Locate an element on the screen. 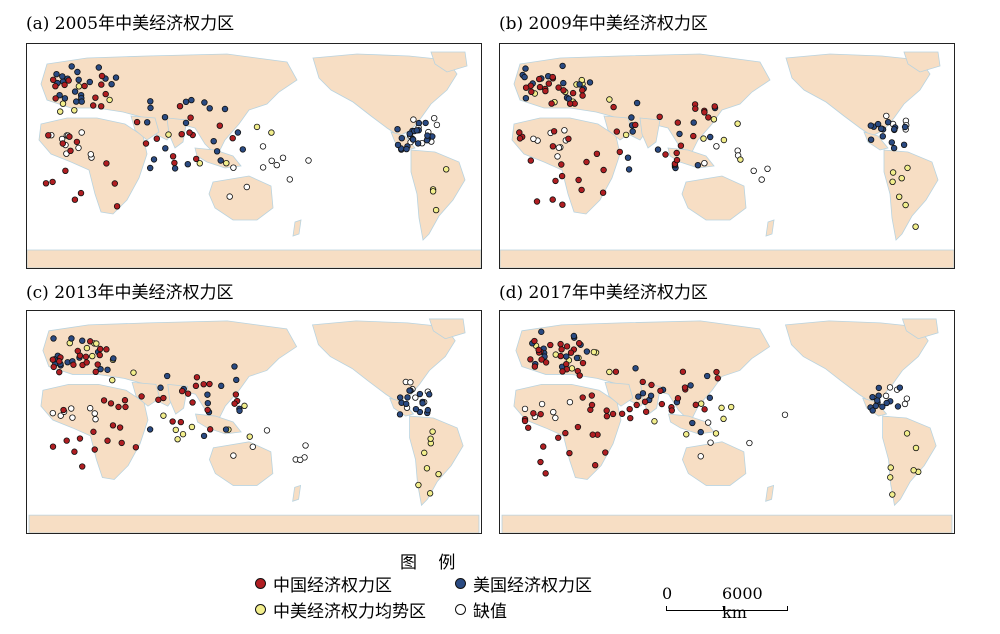 This screenshot has width=1000, height=634. legend-item-missing: 缺值 is located at coordinates (481, 609).